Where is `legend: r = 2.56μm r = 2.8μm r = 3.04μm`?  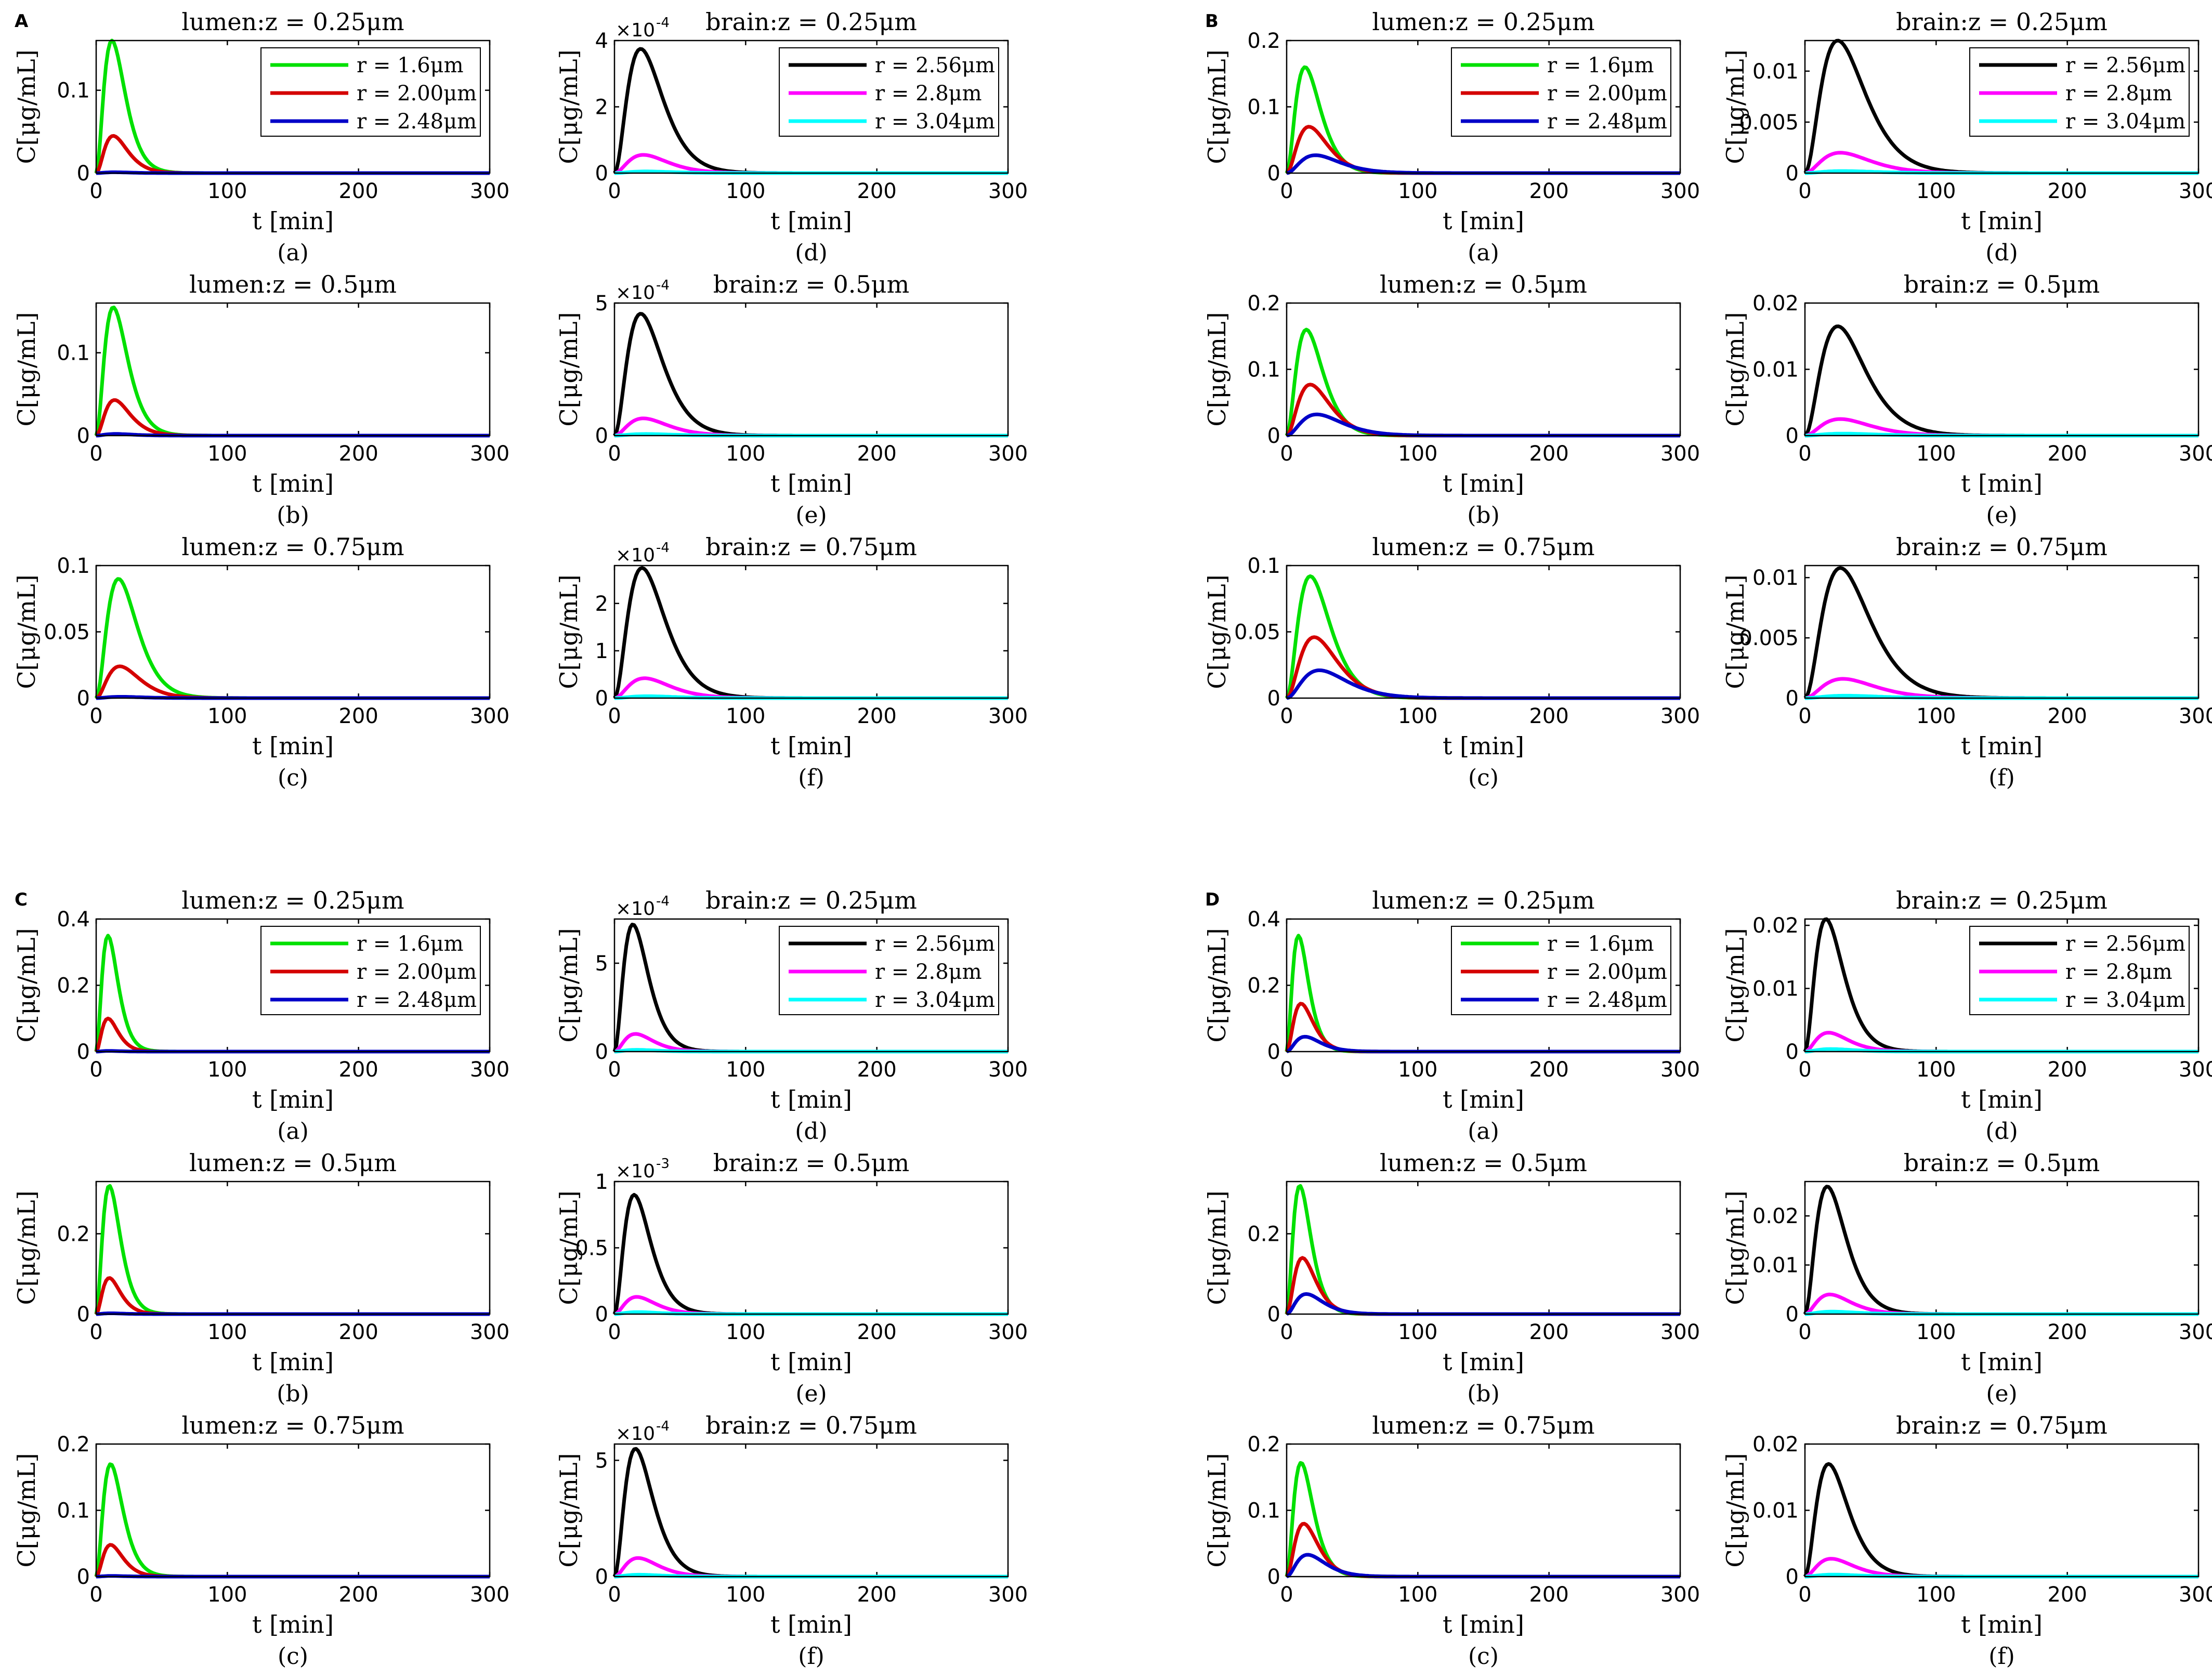
legend: r = 2.56μm r = 2.8μm r = 3.04μm is located at coordinates (889, 92).